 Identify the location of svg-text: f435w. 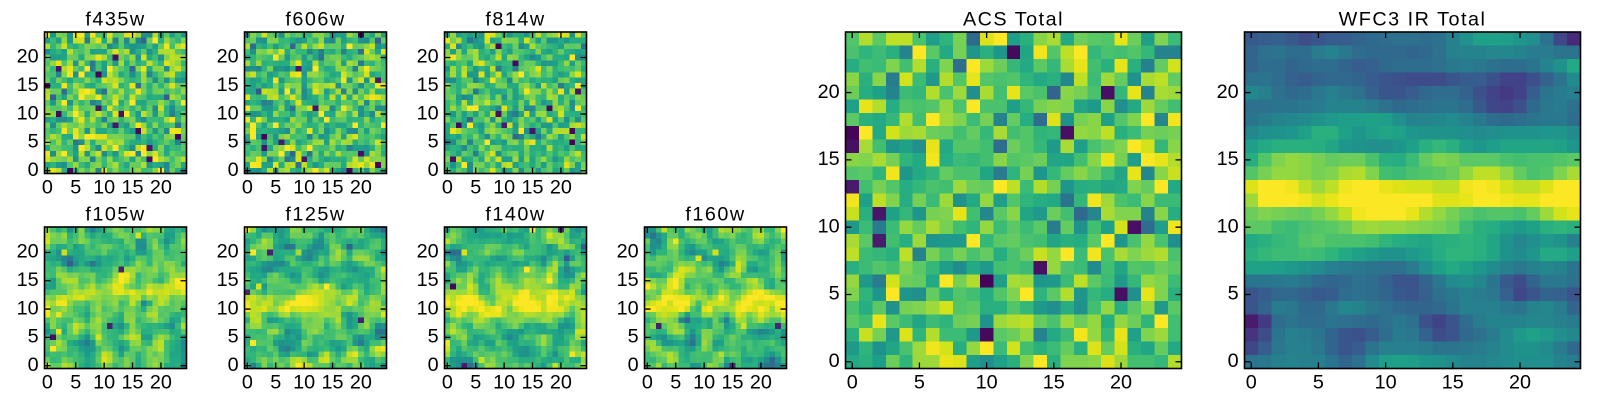
(115, 19).